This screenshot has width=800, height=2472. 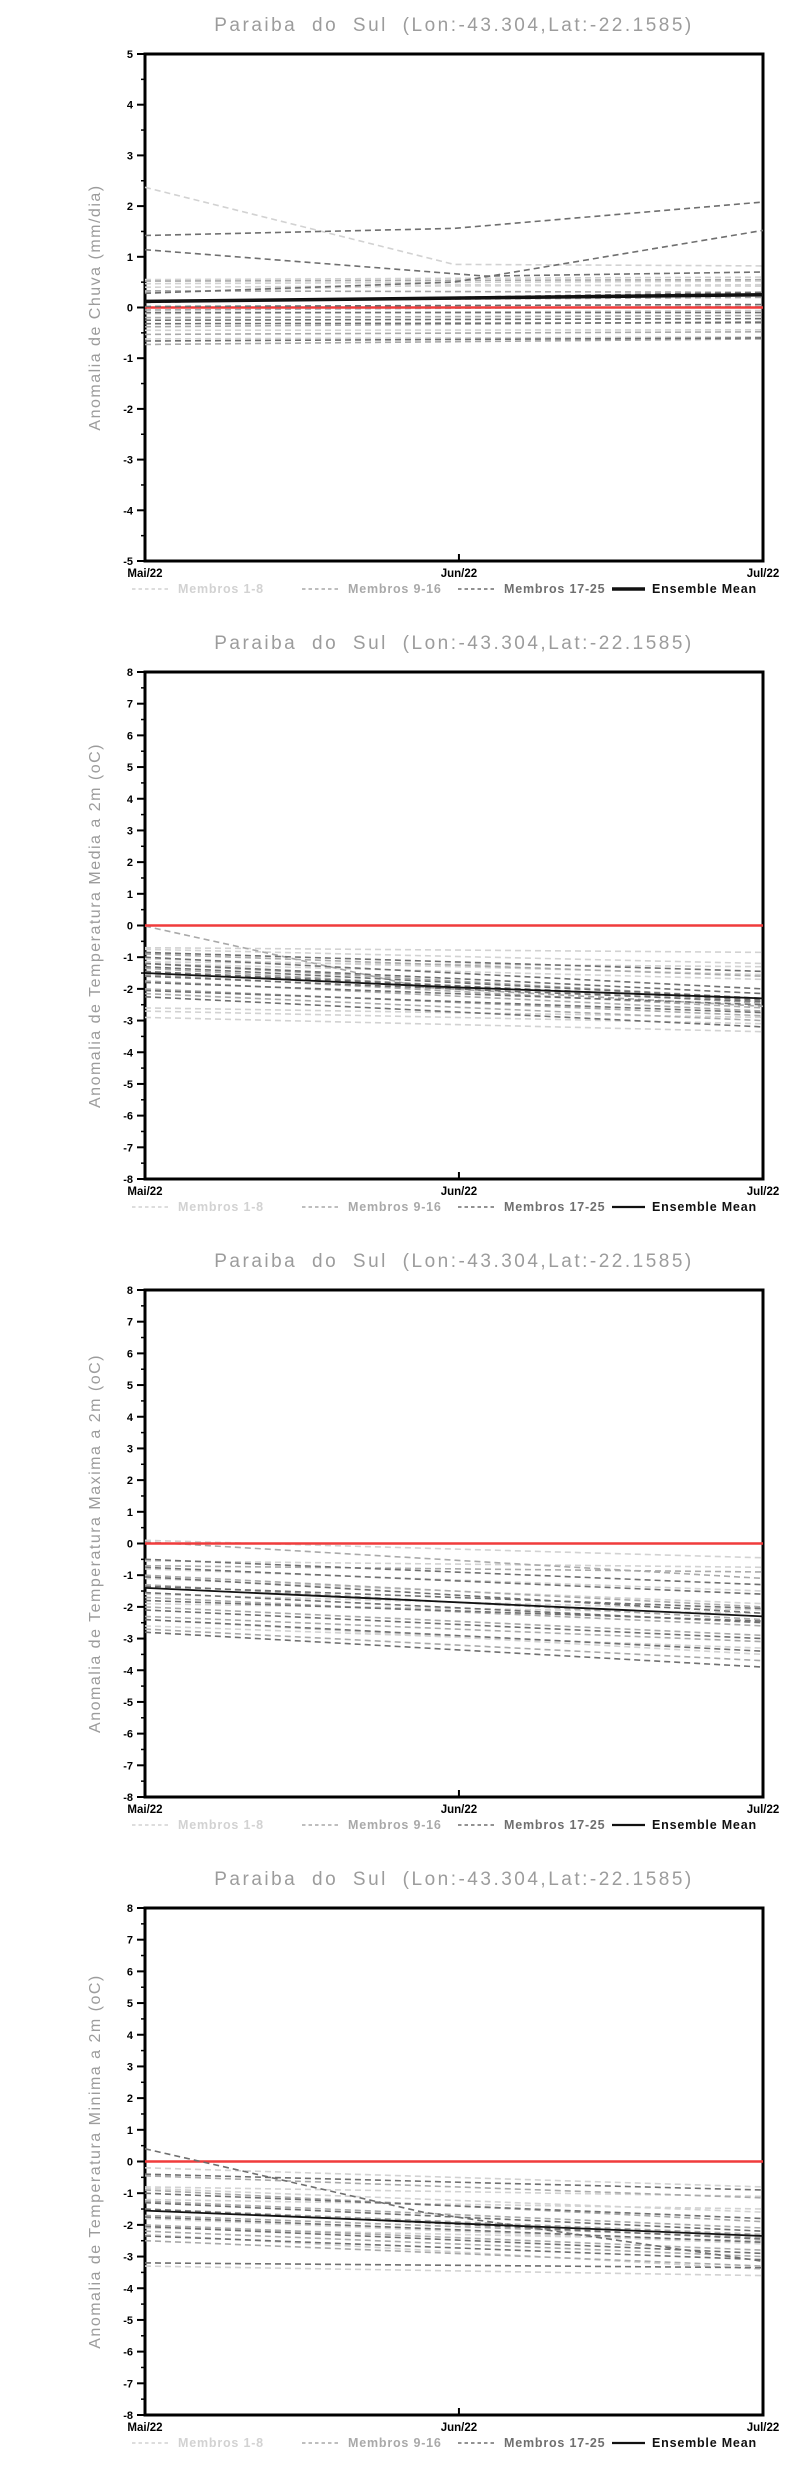 What do you see at coordinates (128, 562) in the screenshot?
I see `y-tick-label: -5` at bounding box center [128, 562].